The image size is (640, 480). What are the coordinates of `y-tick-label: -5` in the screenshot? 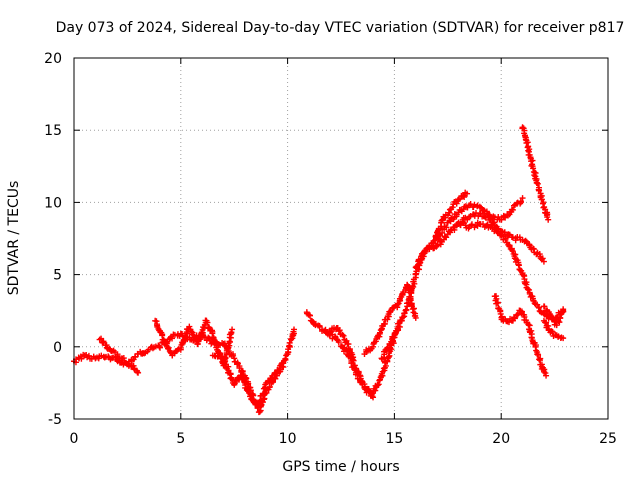 It's located at (55, 420).